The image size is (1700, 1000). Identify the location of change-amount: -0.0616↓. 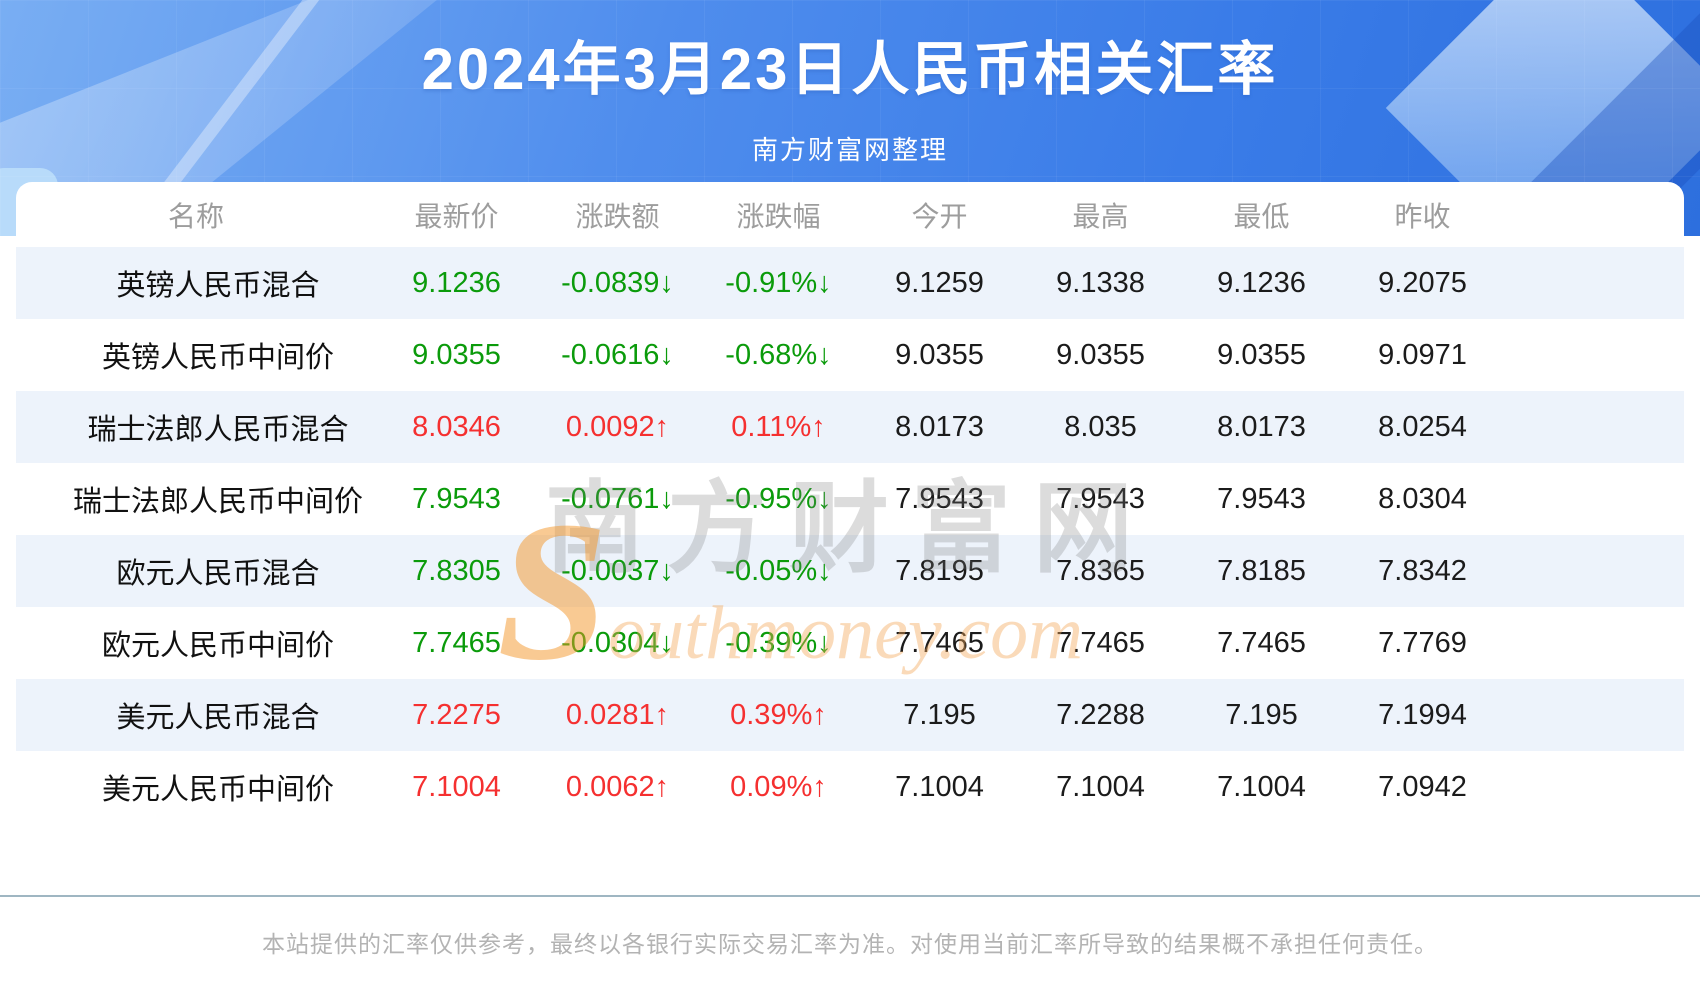
(617, 354).